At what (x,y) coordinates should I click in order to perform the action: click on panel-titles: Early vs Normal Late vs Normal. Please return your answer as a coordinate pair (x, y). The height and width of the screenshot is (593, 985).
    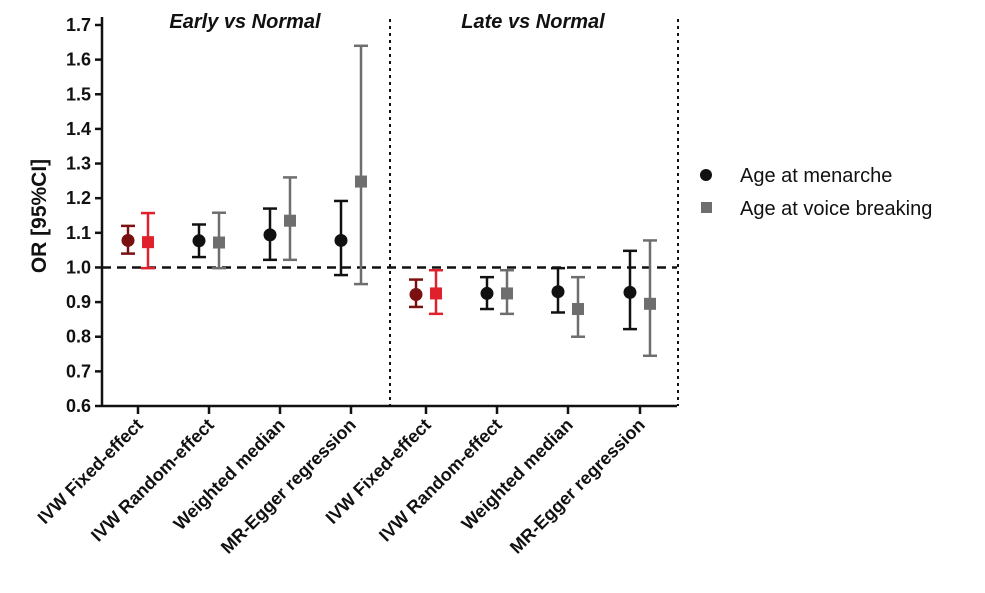
    Looking at the image, I should click on (387, 22).